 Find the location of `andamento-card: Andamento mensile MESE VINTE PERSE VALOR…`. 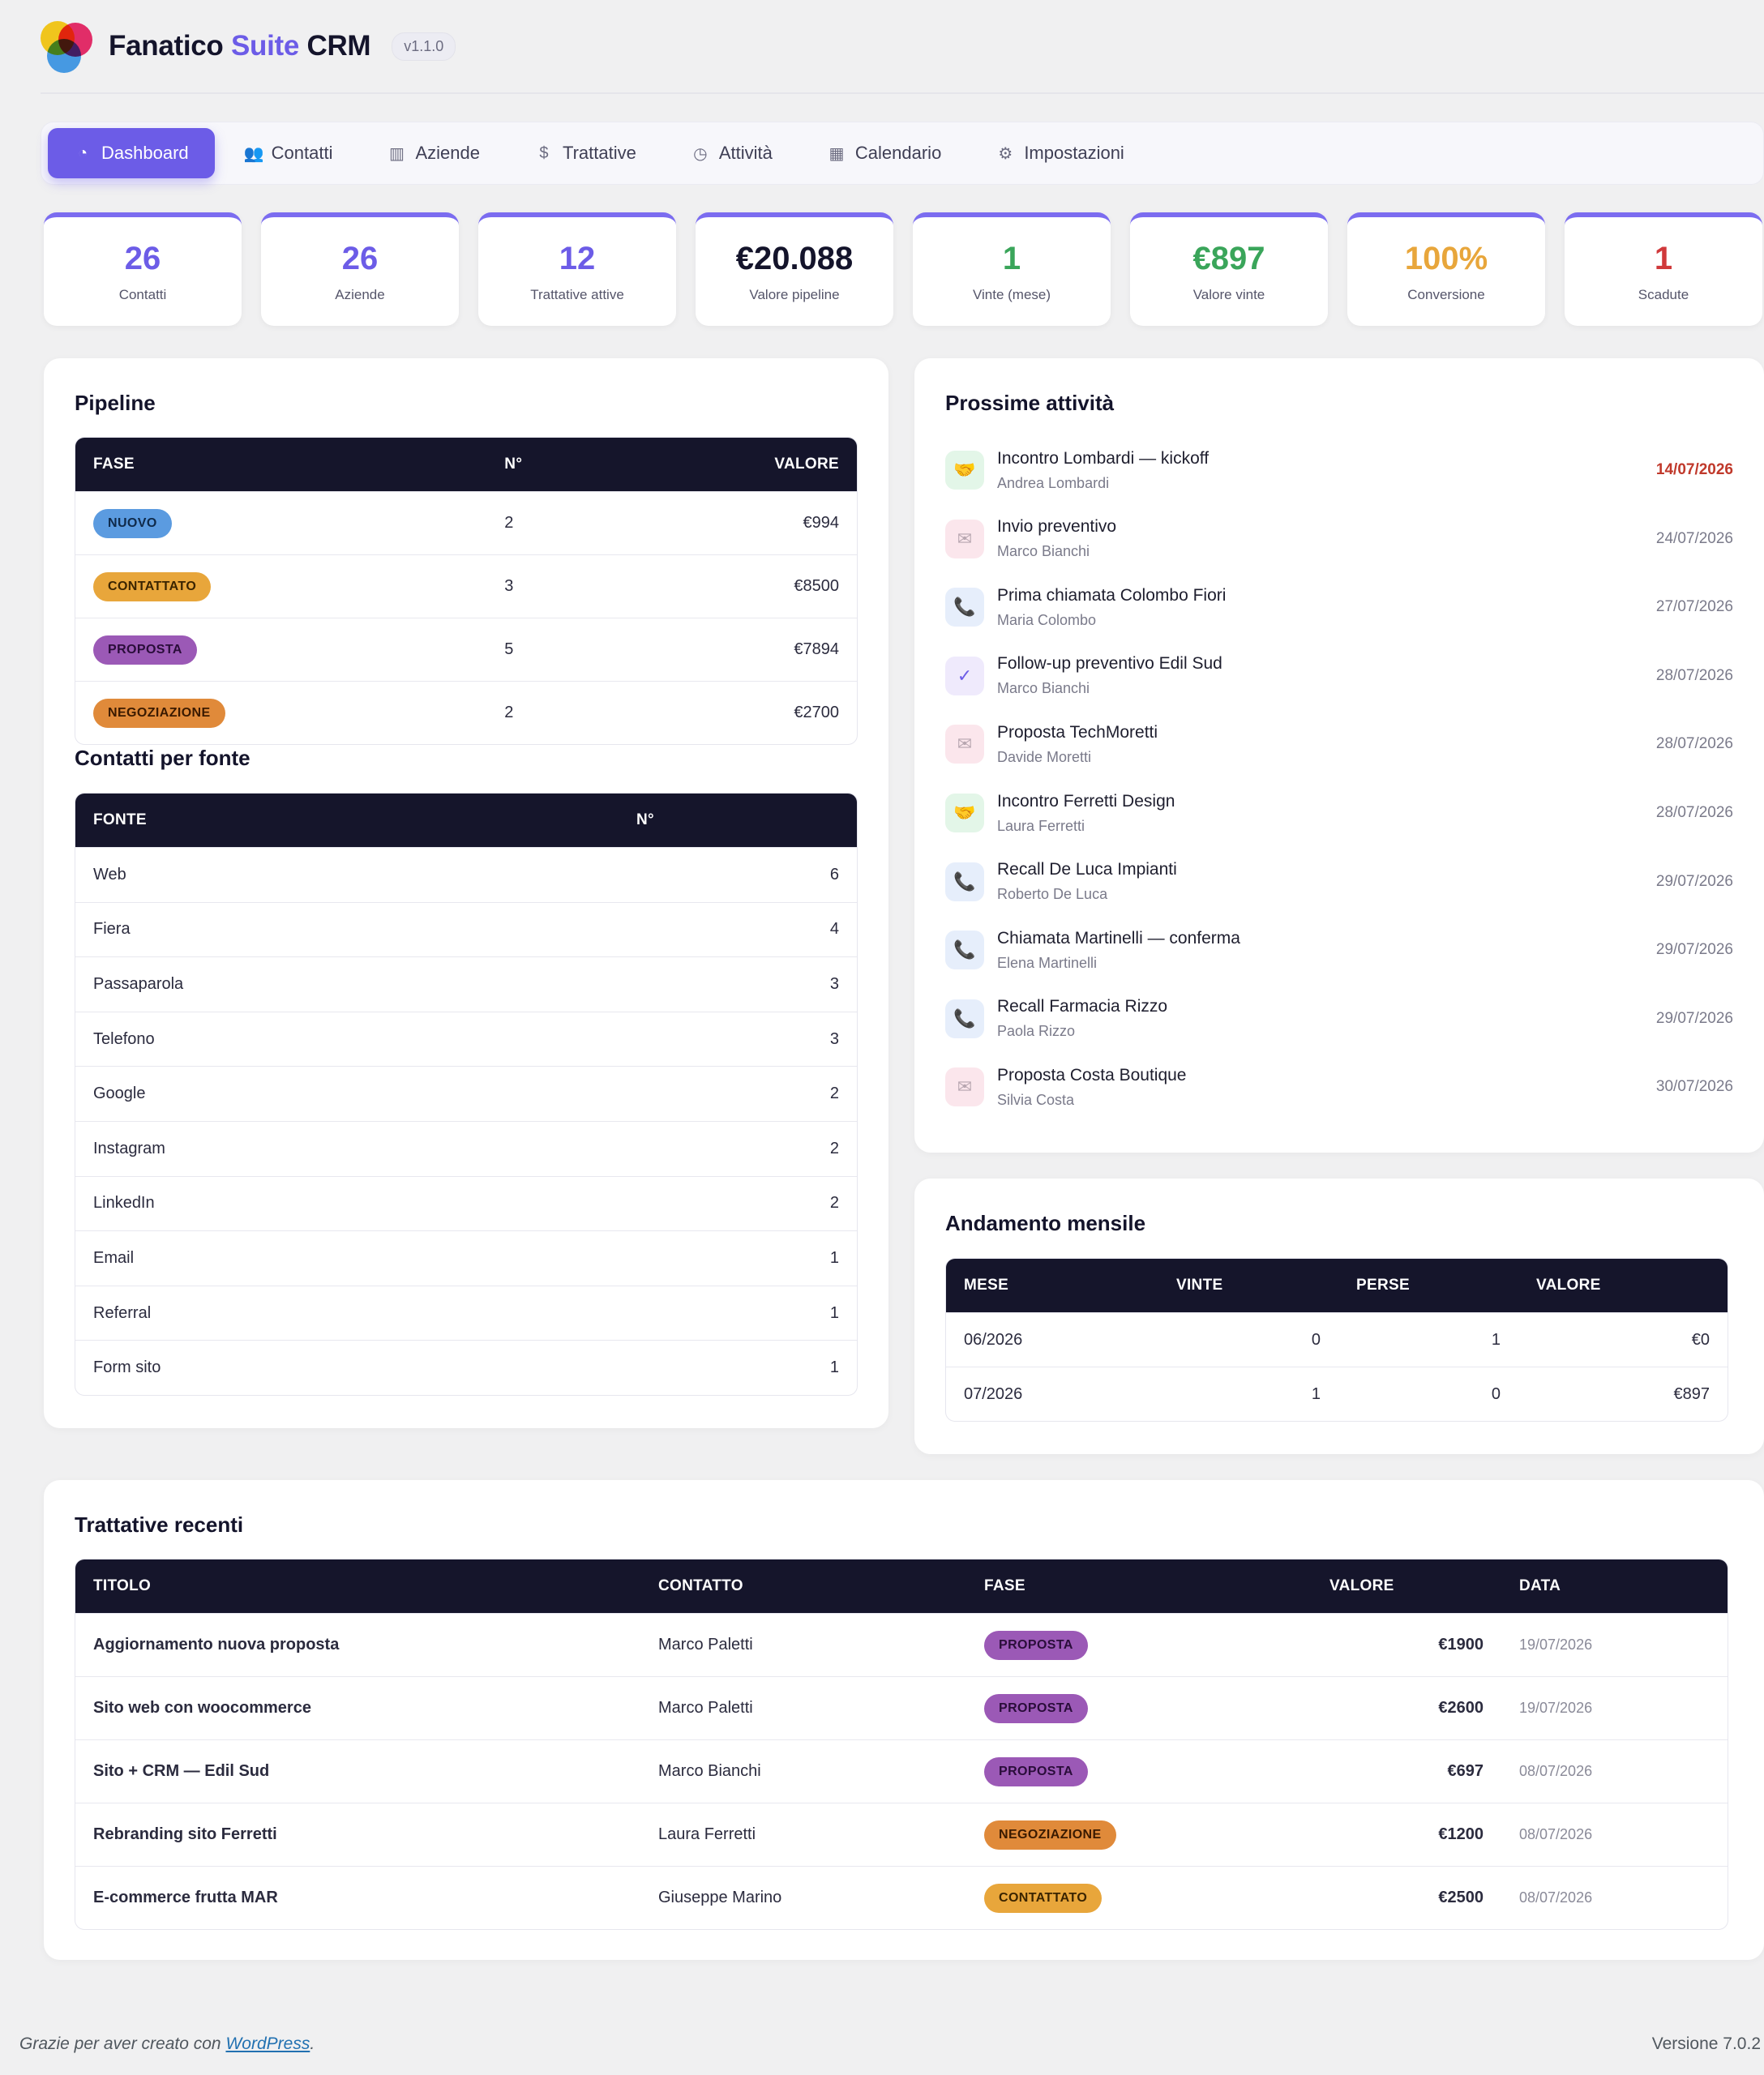

andamento-card: Andamento mensile MESE VINTE PERSE VALOR… is located at coordinates (1339, 1316).